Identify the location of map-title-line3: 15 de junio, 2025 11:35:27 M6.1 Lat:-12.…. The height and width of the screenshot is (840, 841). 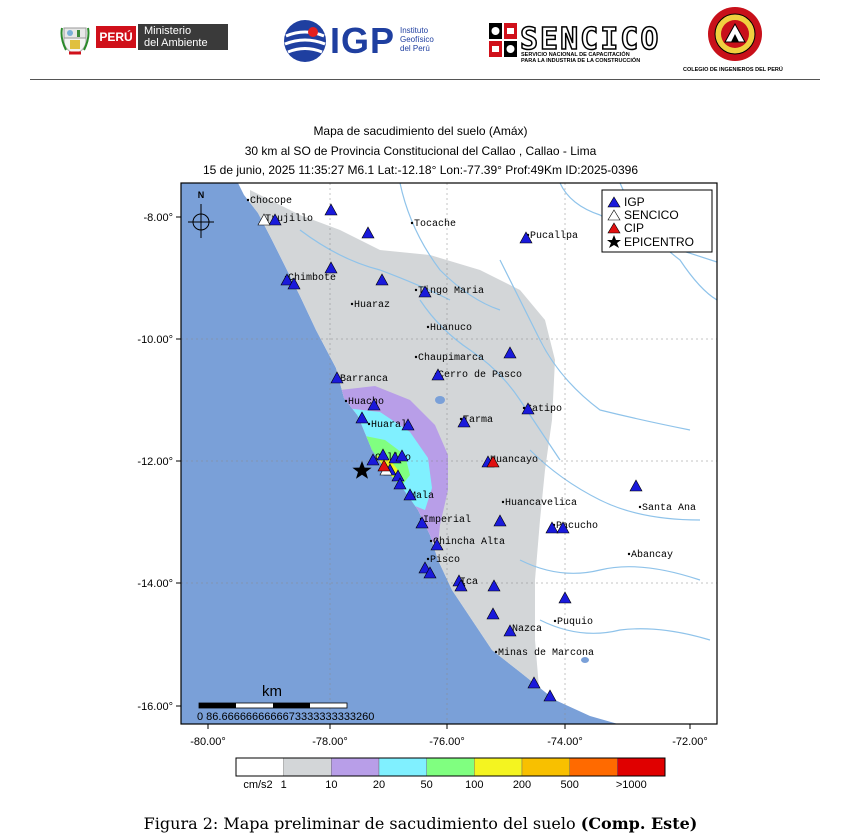
(420, 170).